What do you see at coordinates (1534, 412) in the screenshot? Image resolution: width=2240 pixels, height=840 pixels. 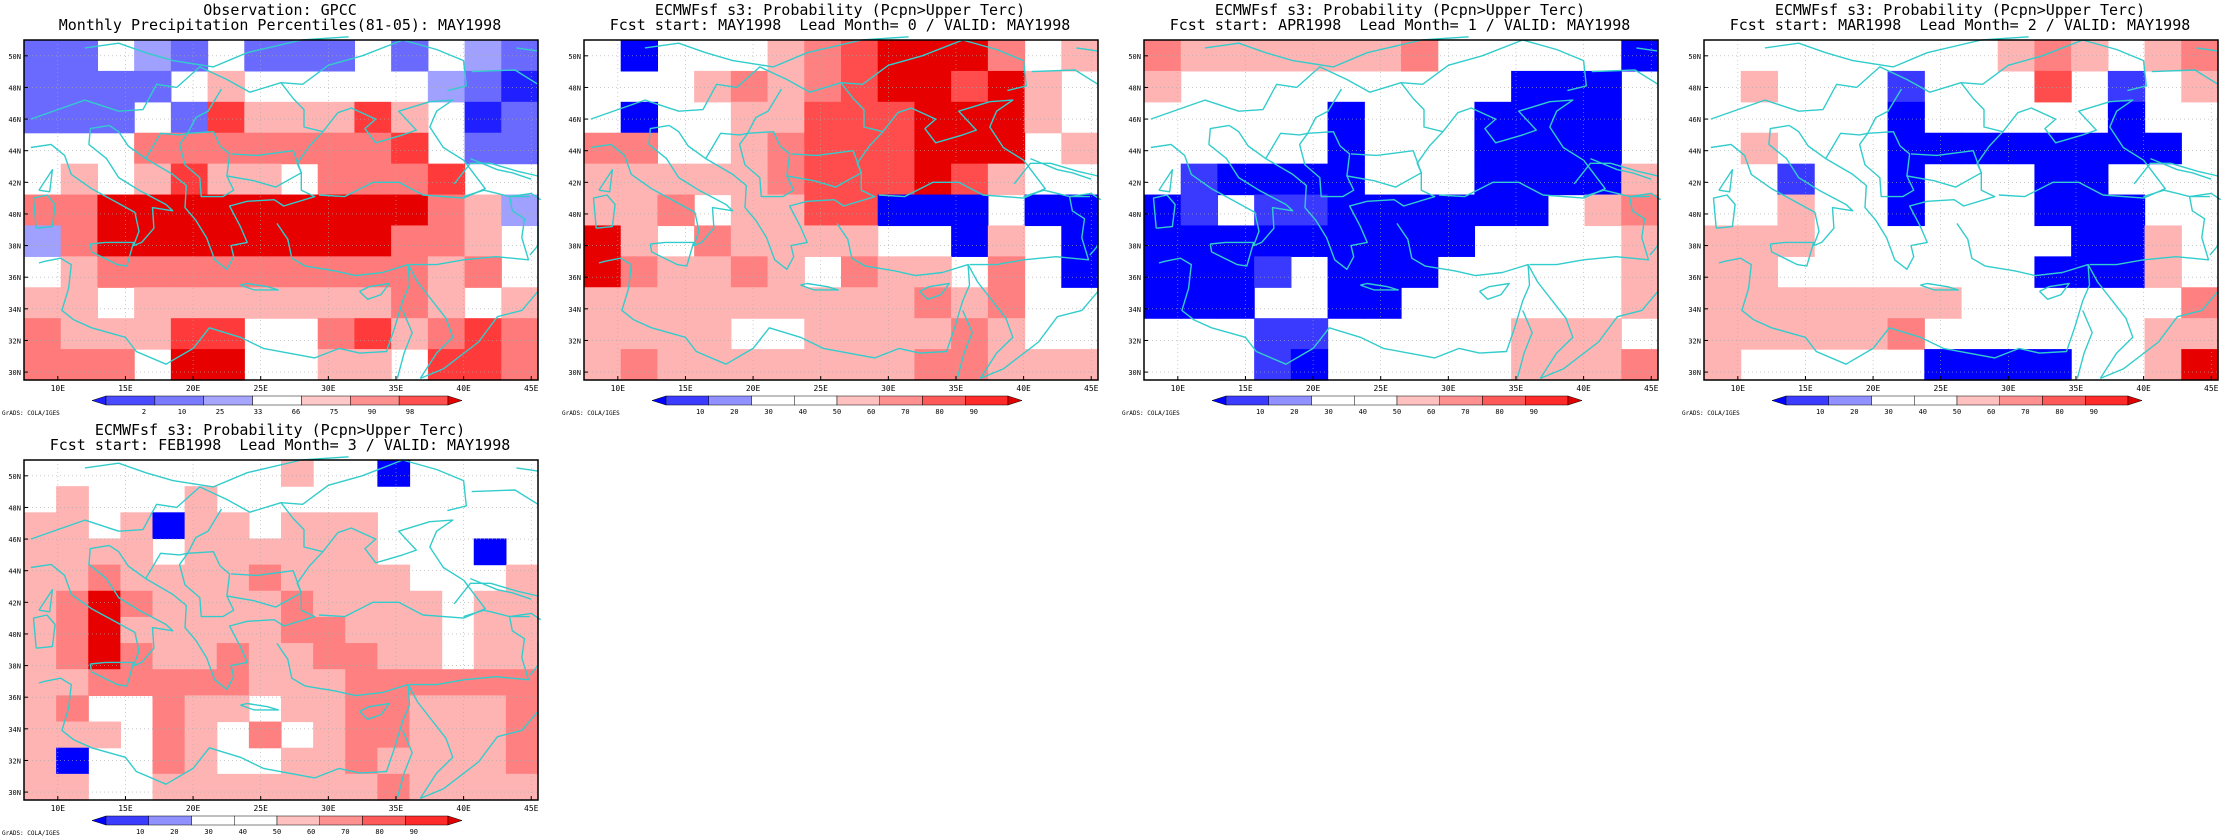 I see `colorbar-label: 90` at bounding box center [1534, 412].